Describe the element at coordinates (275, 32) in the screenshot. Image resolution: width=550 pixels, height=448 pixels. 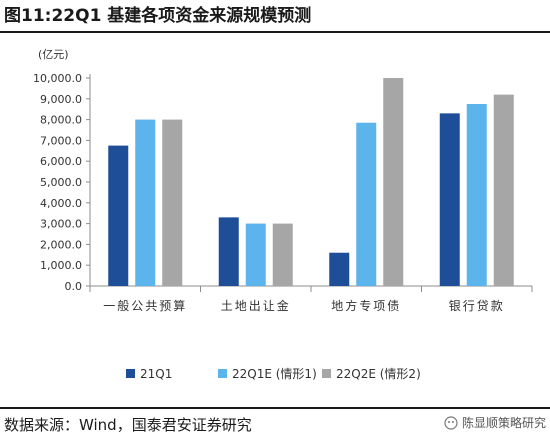
I see `title-divider` at that location.